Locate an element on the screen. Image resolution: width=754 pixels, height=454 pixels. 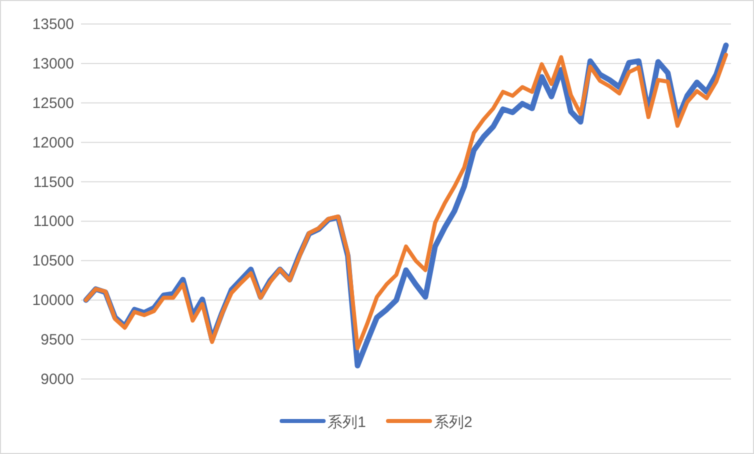
y-tick-label: 10500 is located at coordinates (53, 261).